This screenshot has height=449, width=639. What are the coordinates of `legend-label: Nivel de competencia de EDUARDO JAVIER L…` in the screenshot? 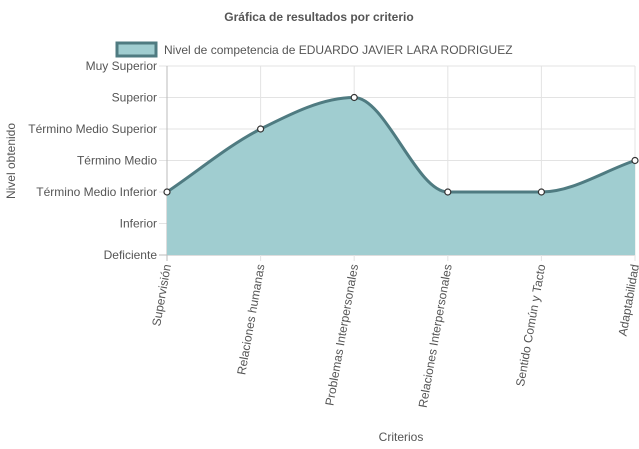 It's located at (338, 50).